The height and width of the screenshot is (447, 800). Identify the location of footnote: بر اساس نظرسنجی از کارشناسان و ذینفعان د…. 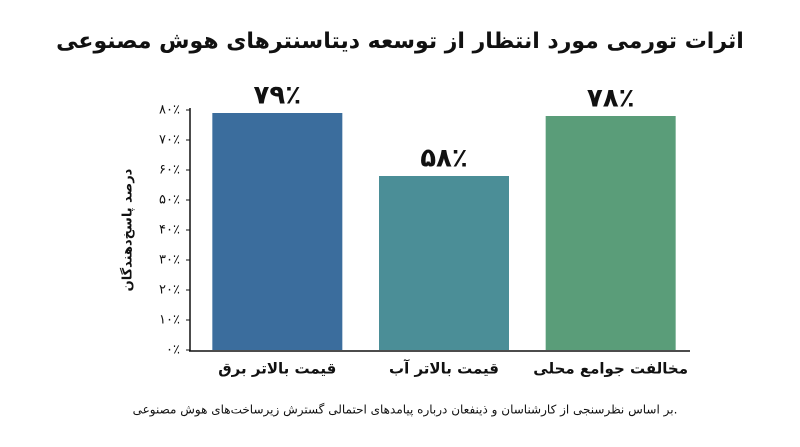
(405, 410).